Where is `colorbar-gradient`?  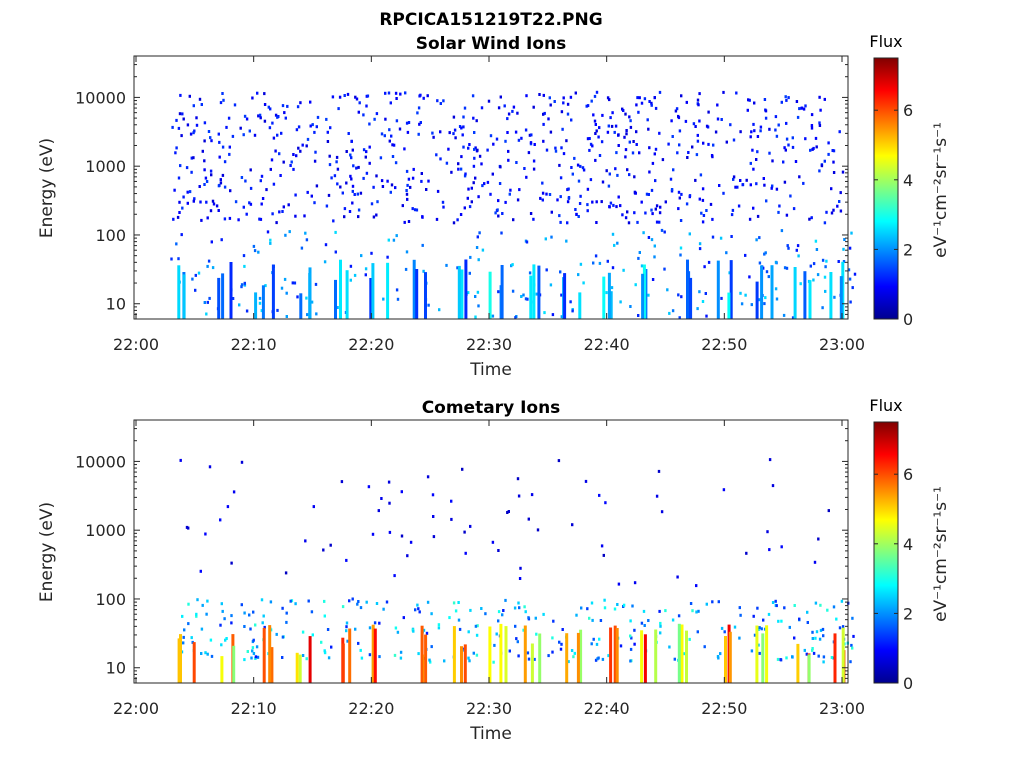 colorbar-gradient is located at coordinates (886, 552).